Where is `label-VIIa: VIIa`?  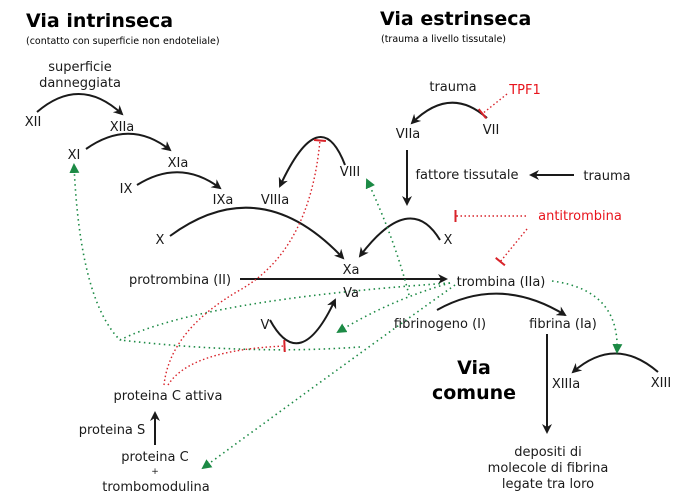
label-VIIa: VIIa is located at coordinates (408, 134).